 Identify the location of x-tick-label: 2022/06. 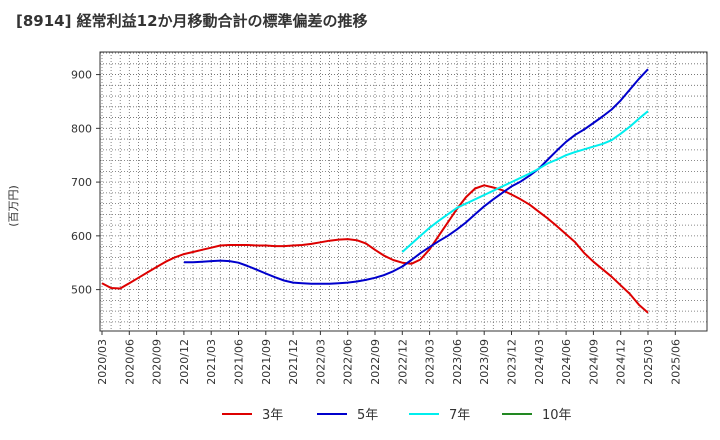
(348, 362).